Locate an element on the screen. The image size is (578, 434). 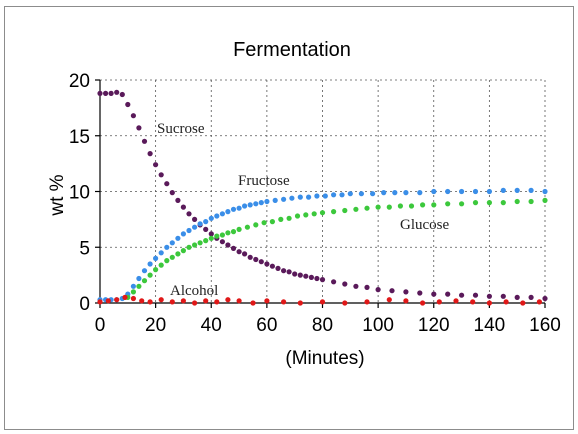
series-label-fructose: Fructose is located at coordinates (264, 181).